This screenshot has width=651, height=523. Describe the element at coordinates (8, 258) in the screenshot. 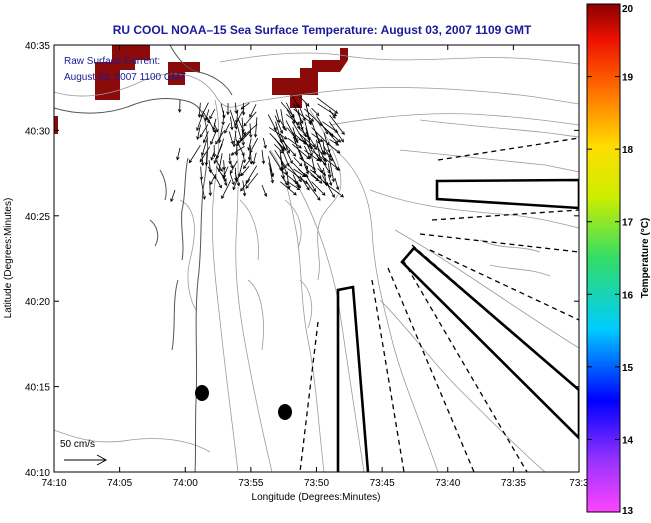

I see `y-axis-label: Latitude (Degrees:Minutes)` at that location.